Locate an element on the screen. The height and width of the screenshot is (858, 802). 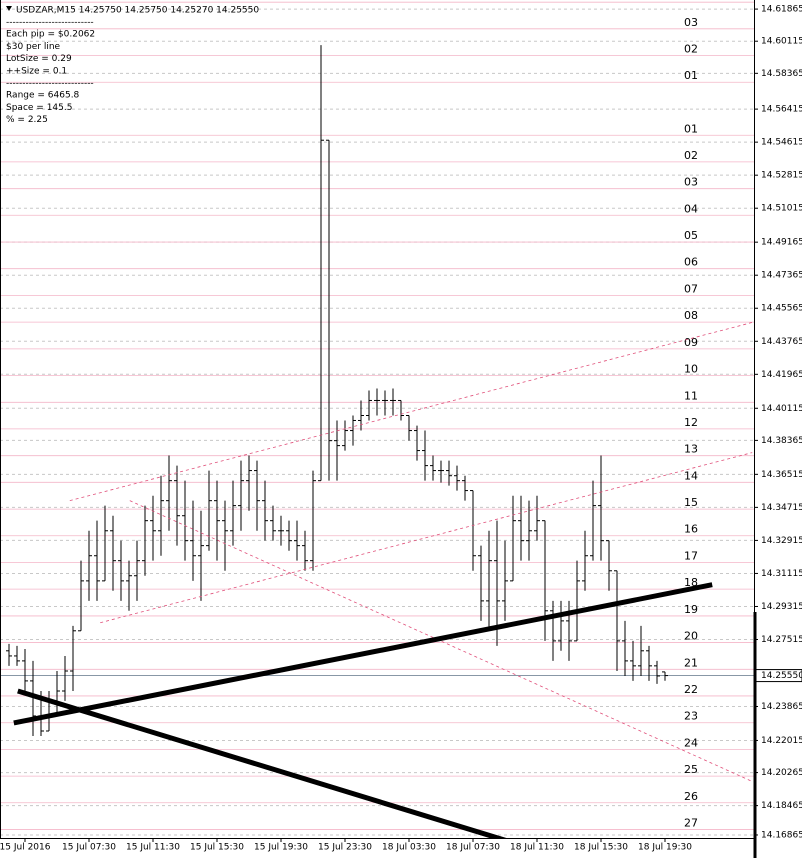
y-tick-label: 14.34715 is located at coordinates (781, 508).